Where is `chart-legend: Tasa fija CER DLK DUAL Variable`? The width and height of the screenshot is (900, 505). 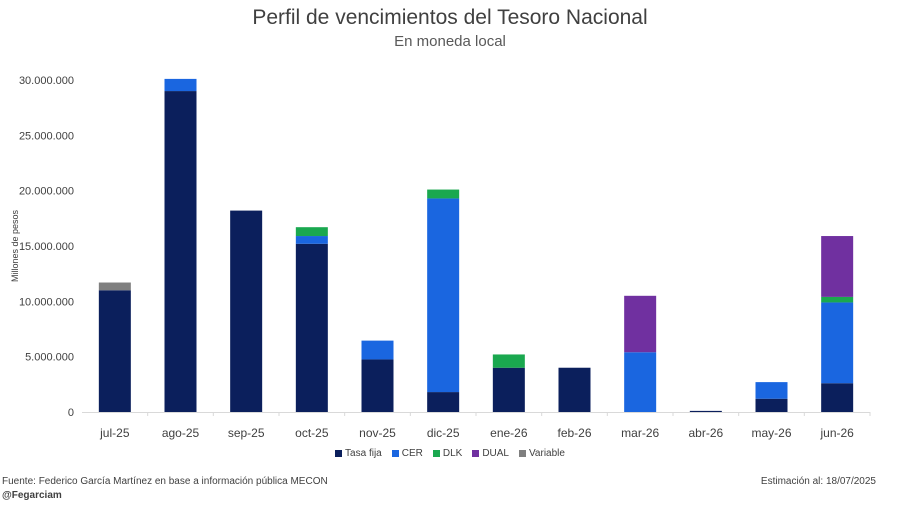
chart-legend: Tasa fija CER DLK DUAL Variable is located at coordinates (450, 453).